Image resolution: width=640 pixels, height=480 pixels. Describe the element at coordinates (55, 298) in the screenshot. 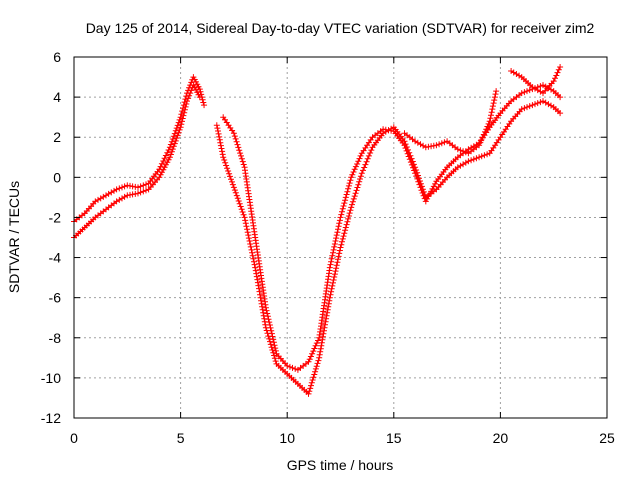

I see `y-tick-label: -6` at that location.